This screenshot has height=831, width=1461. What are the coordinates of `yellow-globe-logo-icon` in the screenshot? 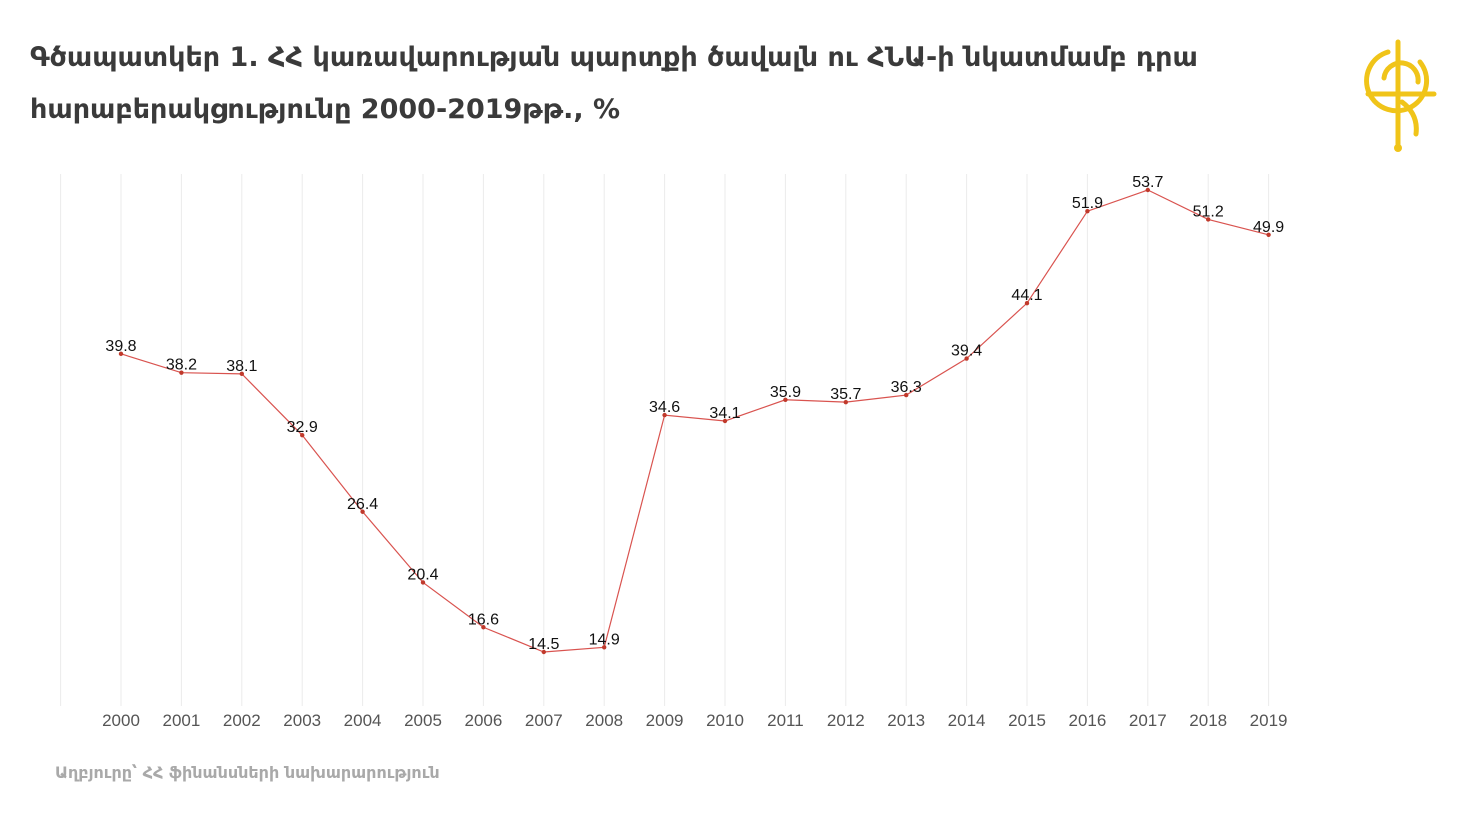 It's located at (1400, 95).